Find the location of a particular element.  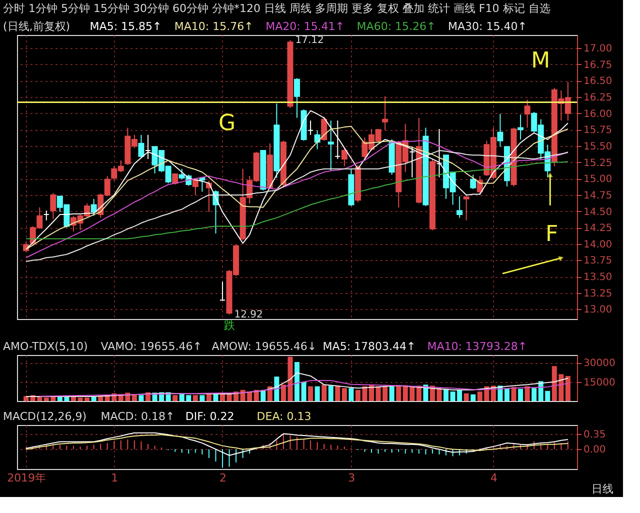

x-axis-title: 日线 is located at coordinates (603, 489).